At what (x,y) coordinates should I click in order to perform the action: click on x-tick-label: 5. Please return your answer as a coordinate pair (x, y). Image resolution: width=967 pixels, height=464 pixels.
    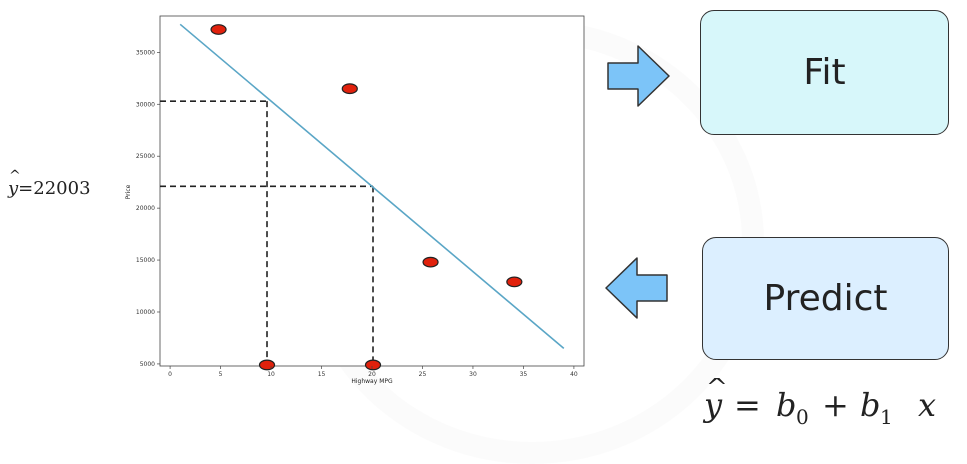
    Looking at the image, I should click on (221, 374).